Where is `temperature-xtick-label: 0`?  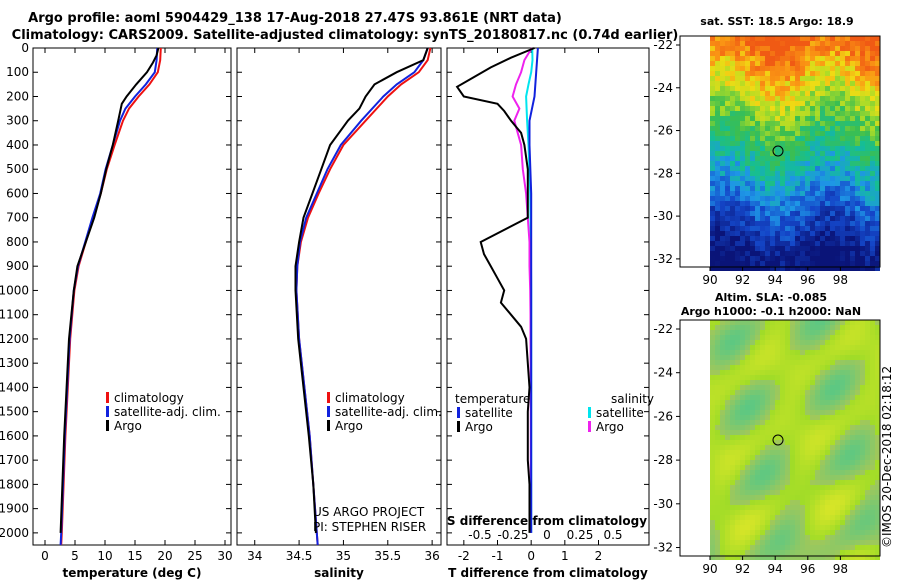
temperature-xtick-label: 0 is located at coordinates (45, 556).